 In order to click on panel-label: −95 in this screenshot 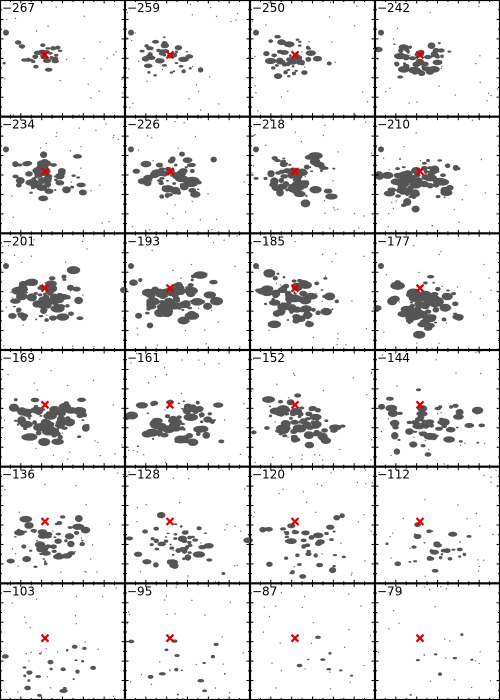, I will do `click(139, 591)`.